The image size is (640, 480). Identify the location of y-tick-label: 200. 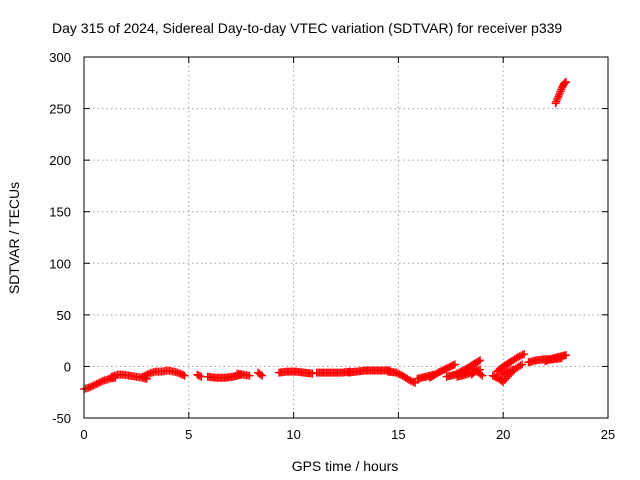
(60, 160).